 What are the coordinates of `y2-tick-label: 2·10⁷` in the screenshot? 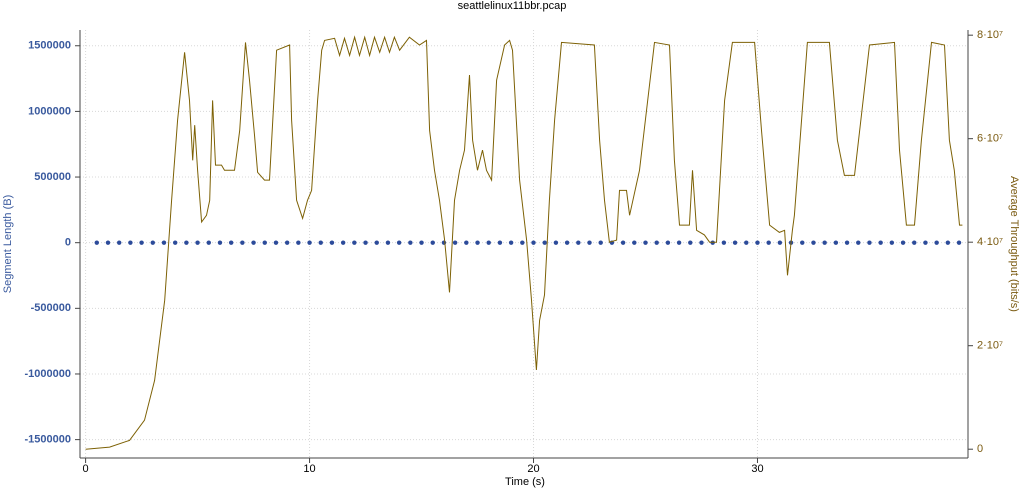 It's located at (990, 346).